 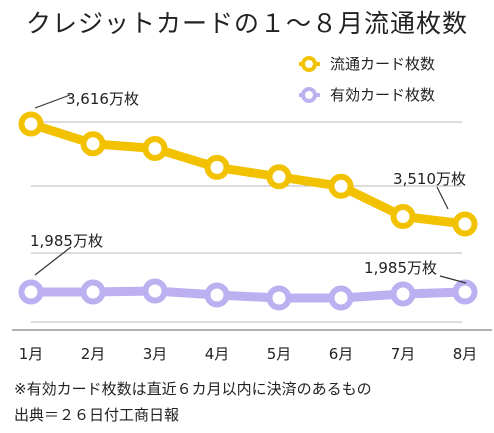 I want to click on x-tick-label: 6月, so click(x=341, y=354).